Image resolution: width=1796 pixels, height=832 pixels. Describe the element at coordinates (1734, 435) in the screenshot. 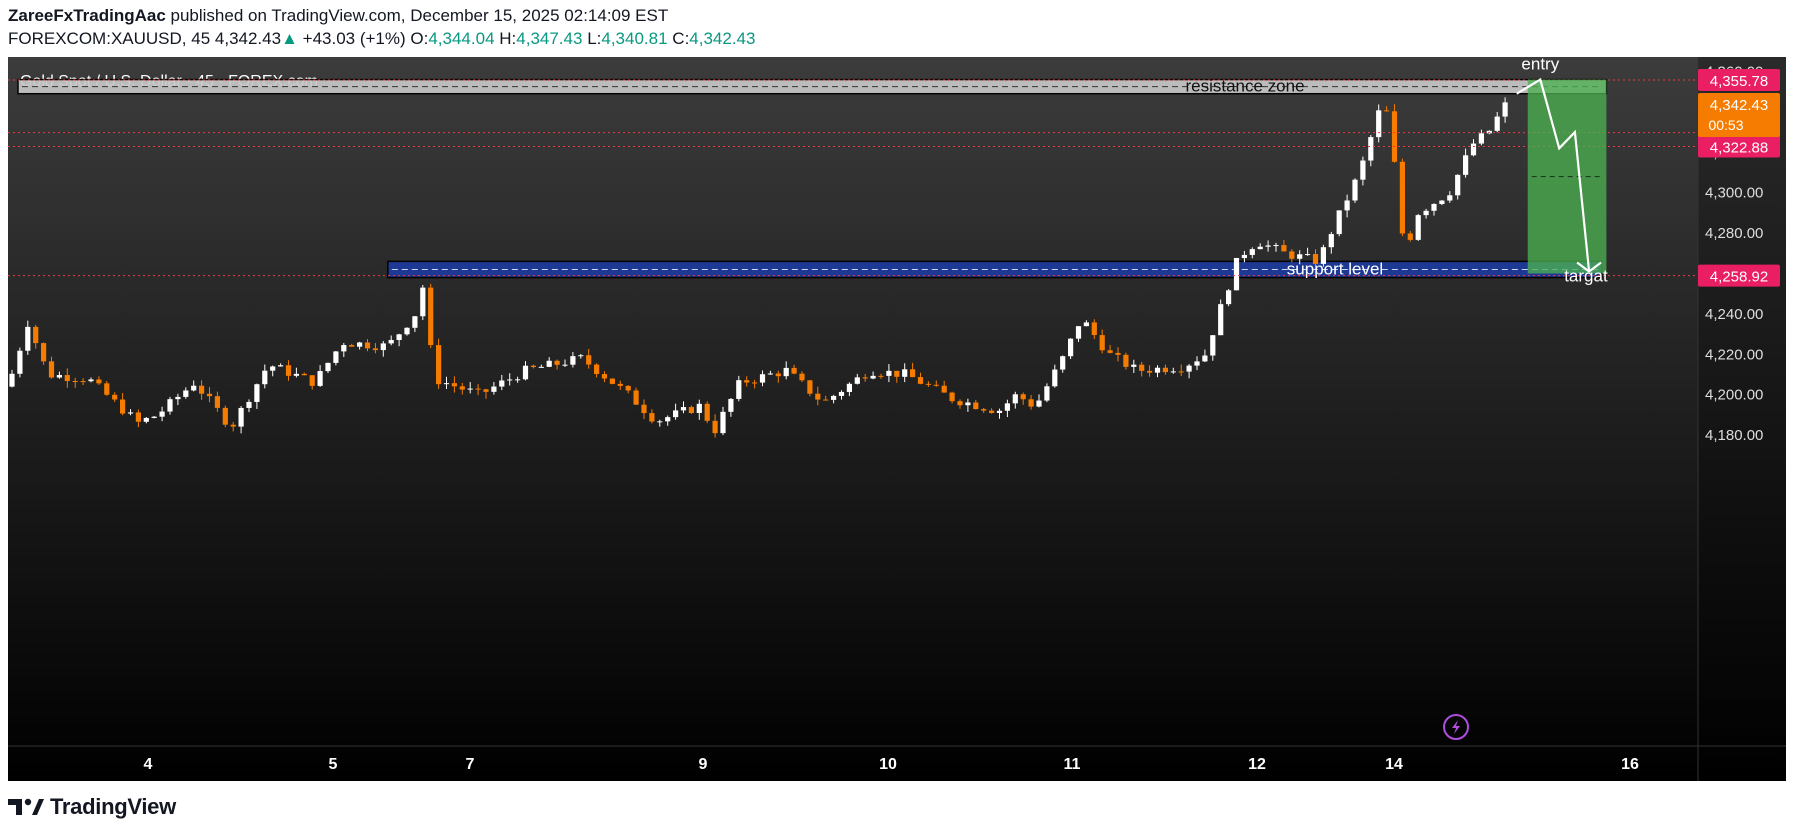

I see `y-tick-label: 4,180.00` at that location.